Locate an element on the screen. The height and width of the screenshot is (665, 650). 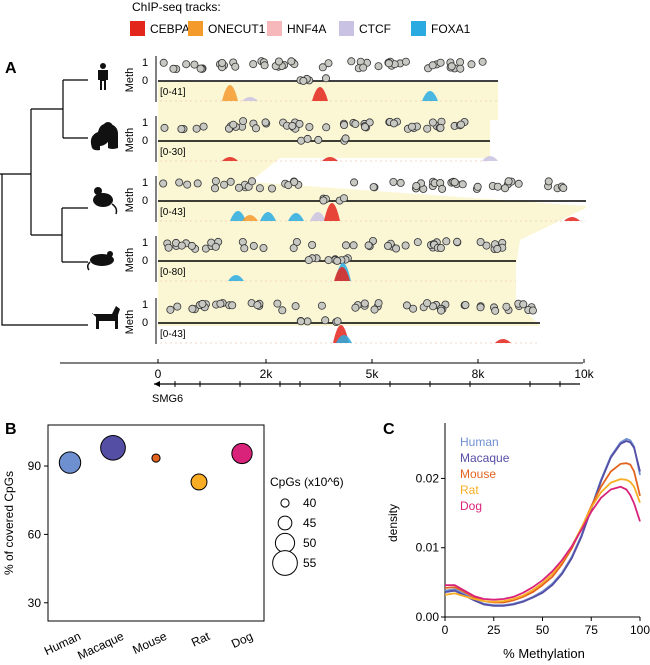
track-range: [0-43] is located at coordinates (173, 334).